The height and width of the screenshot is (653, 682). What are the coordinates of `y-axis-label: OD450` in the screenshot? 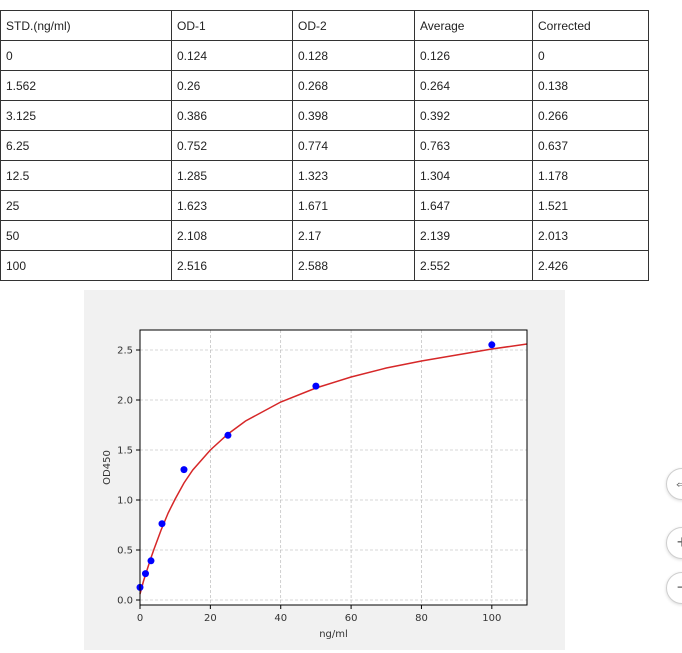 It's located at (107, 467).